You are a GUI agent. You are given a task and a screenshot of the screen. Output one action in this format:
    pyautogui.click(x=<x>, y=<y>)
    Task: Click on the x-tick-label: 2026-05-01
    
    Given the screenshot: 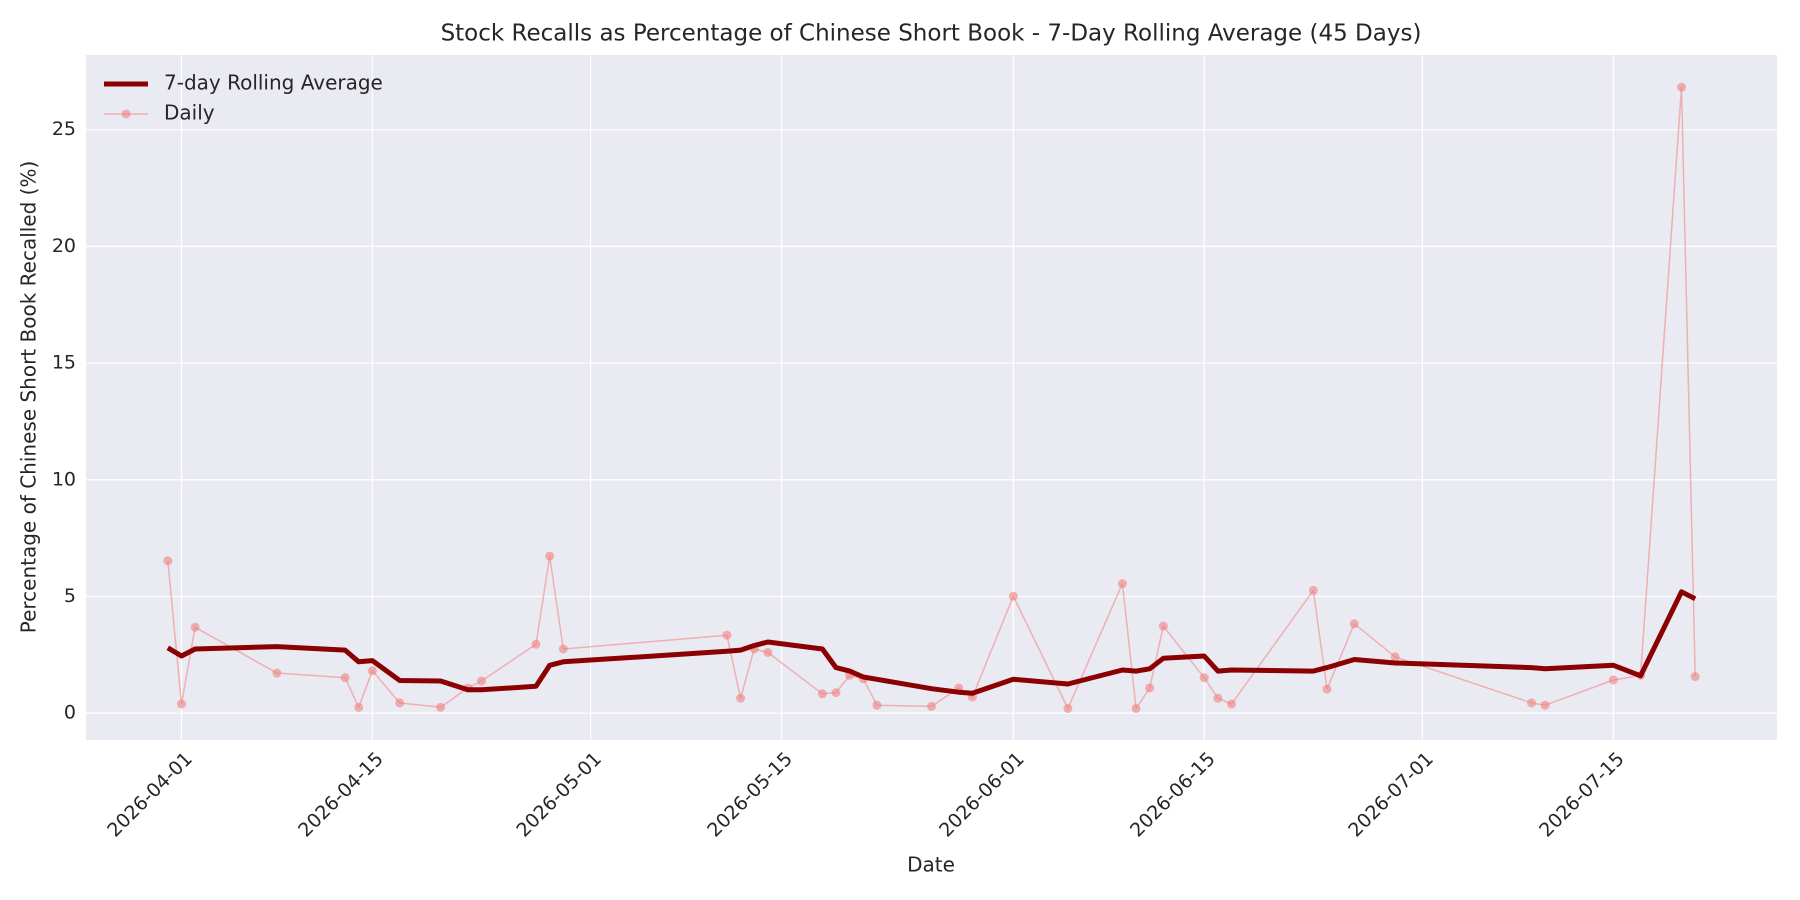 What is the action you would take?
    pyautogui.click(x=559, y=795)
    